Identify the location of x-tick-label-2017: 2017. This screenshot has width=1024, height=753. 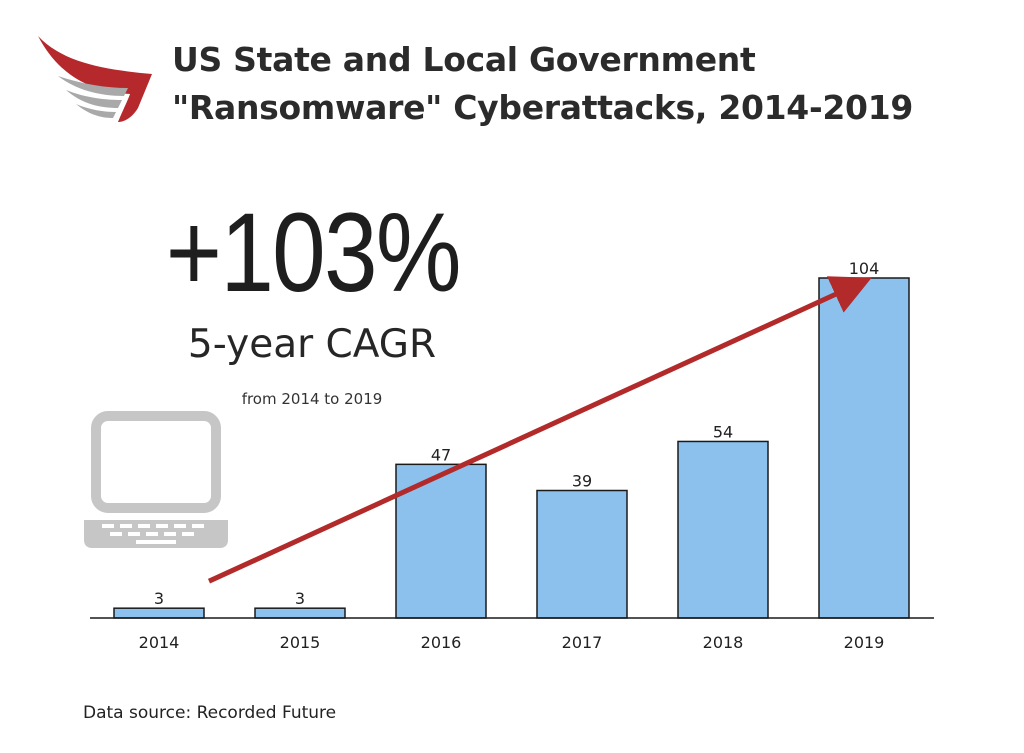
(582, 642).